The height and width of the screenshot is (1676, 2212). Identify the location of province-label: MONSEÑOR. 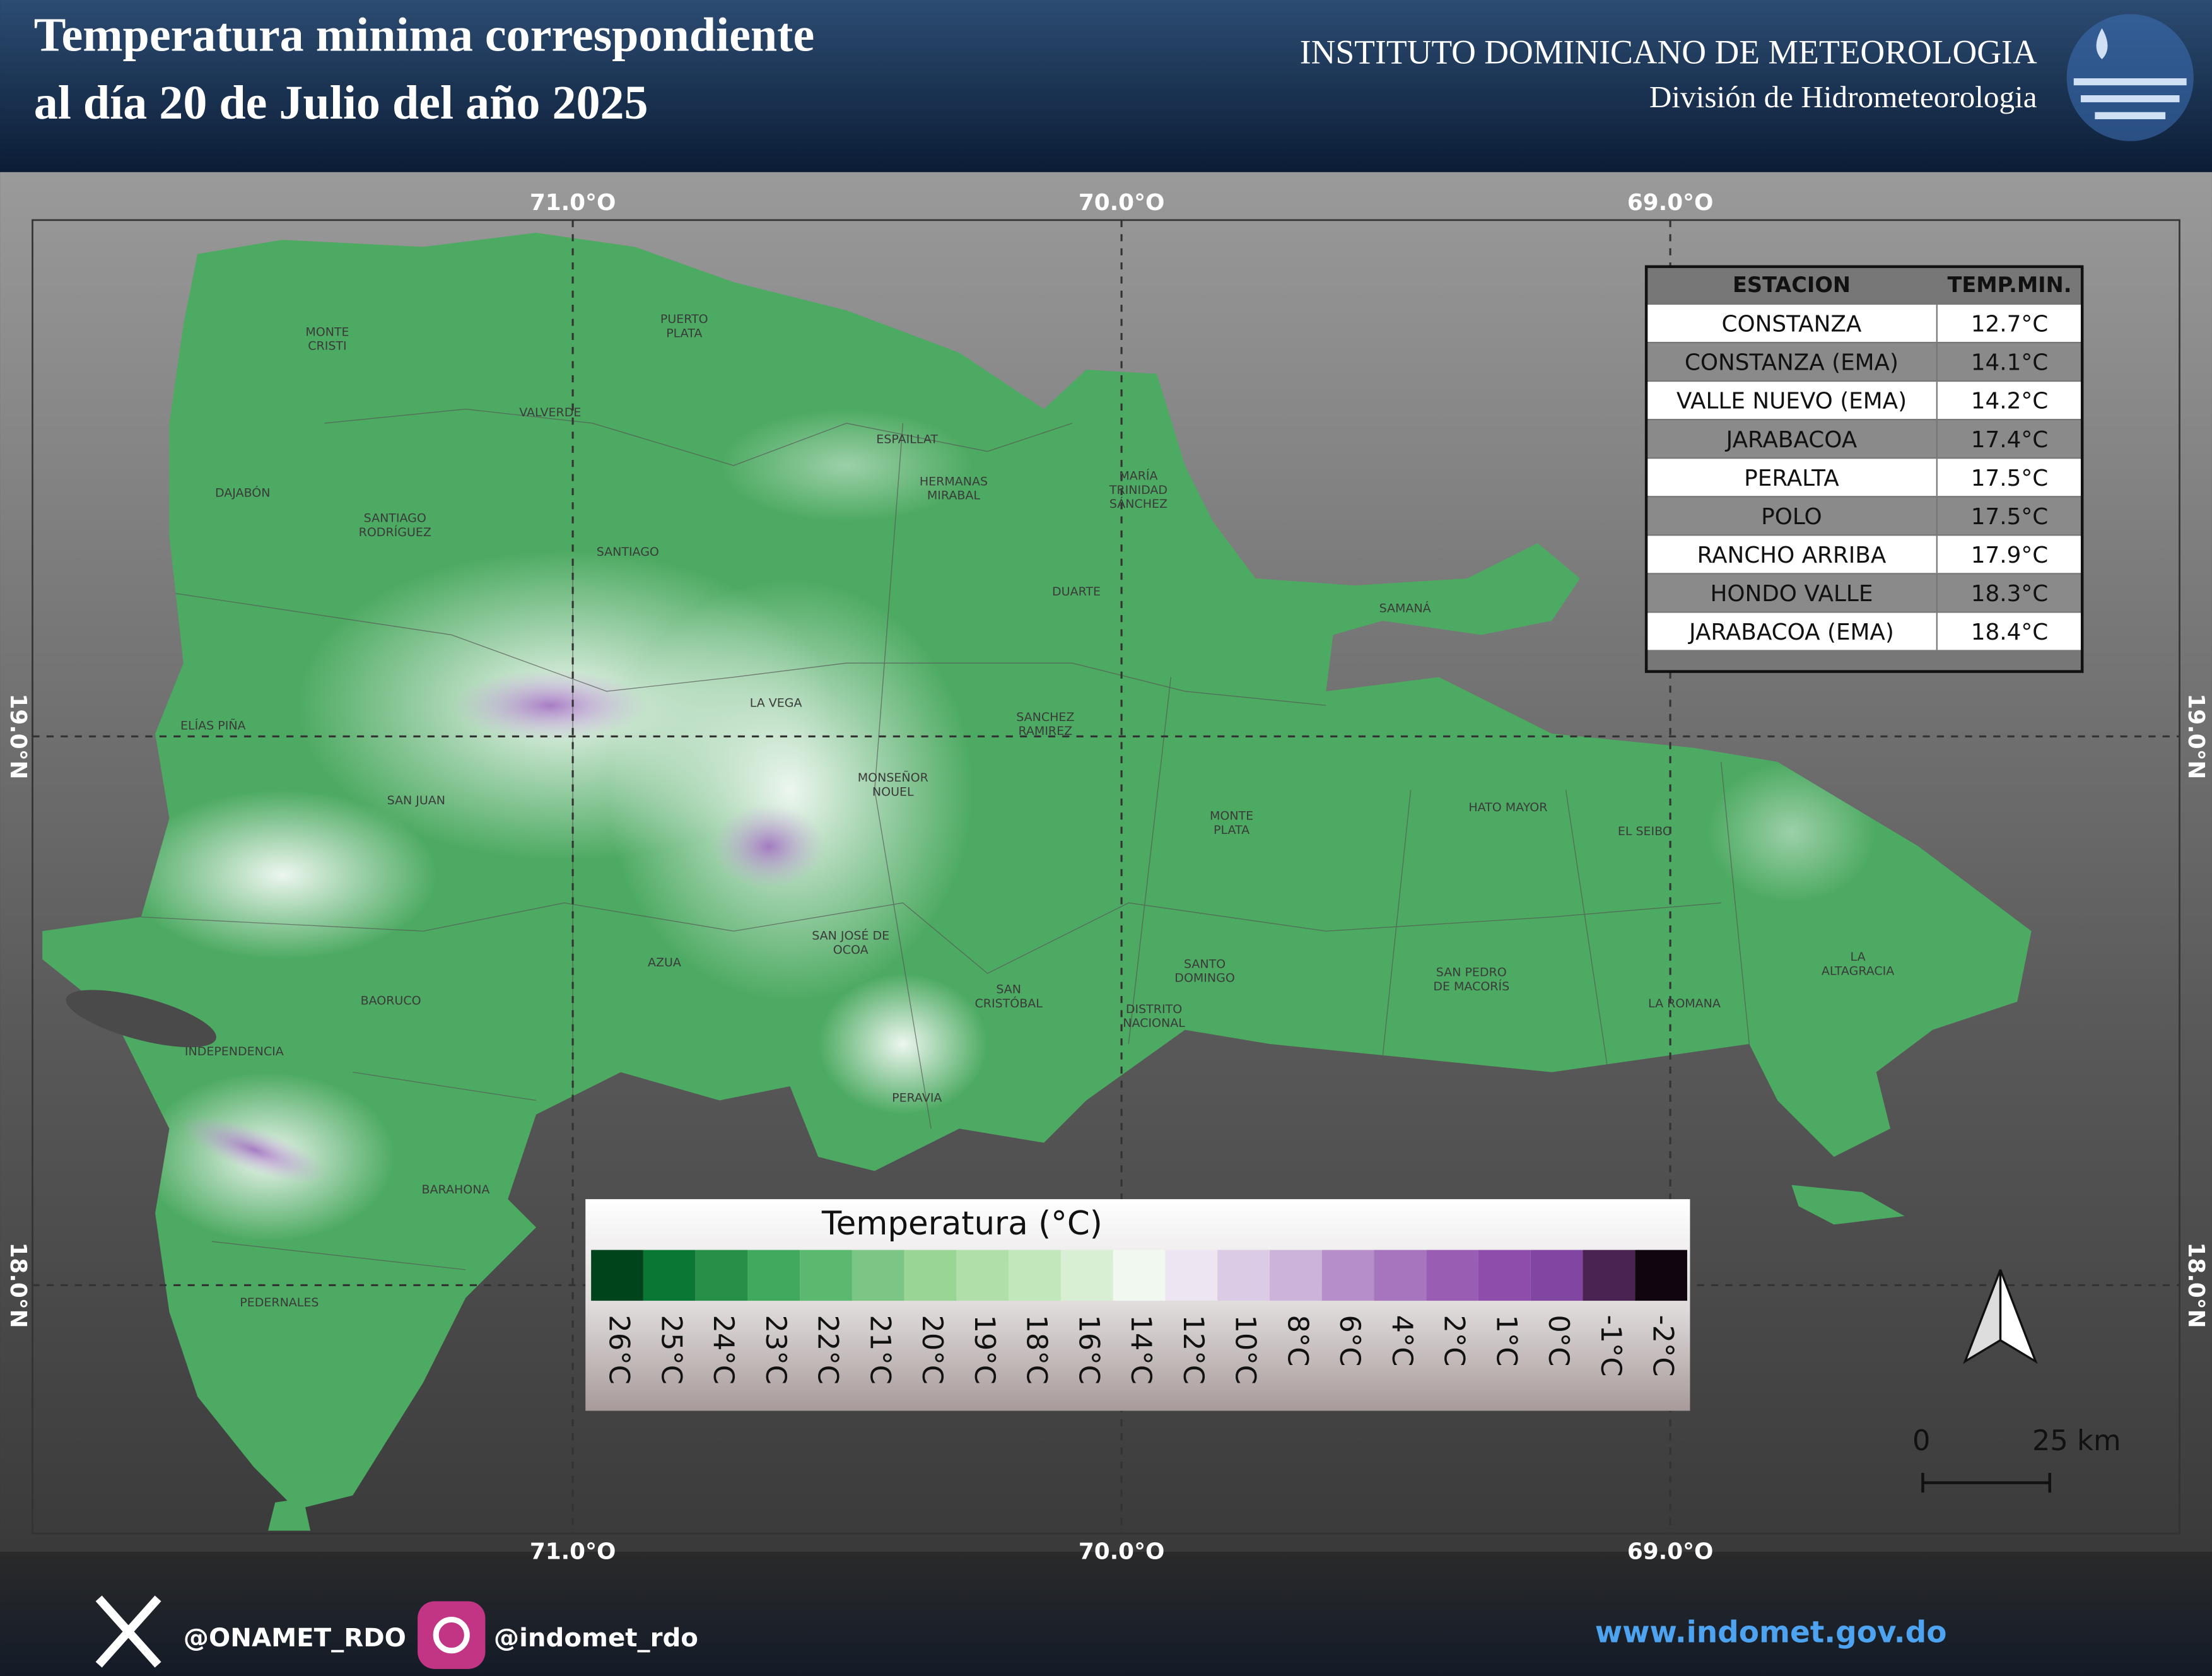
(893, 777).